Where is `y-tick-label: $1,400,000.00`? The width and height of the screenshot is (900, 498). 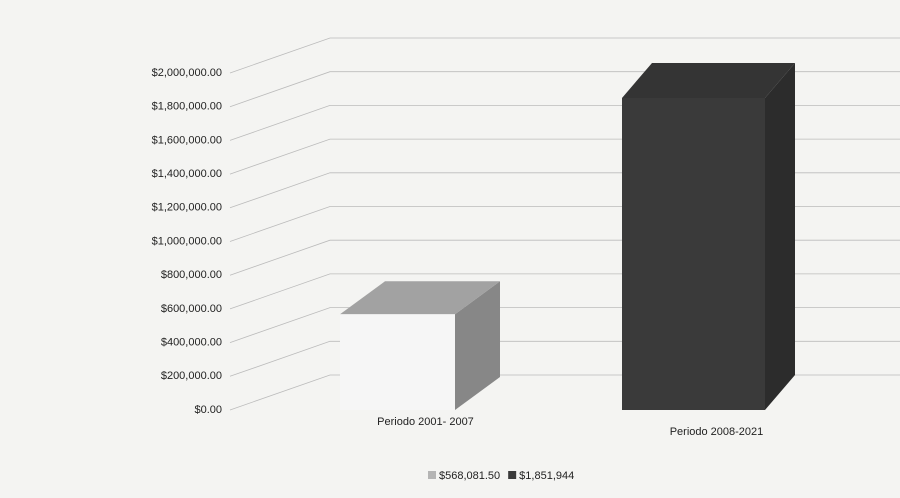 y-tick-label: $1,400,000.00 is located at coordinates (187, 174).